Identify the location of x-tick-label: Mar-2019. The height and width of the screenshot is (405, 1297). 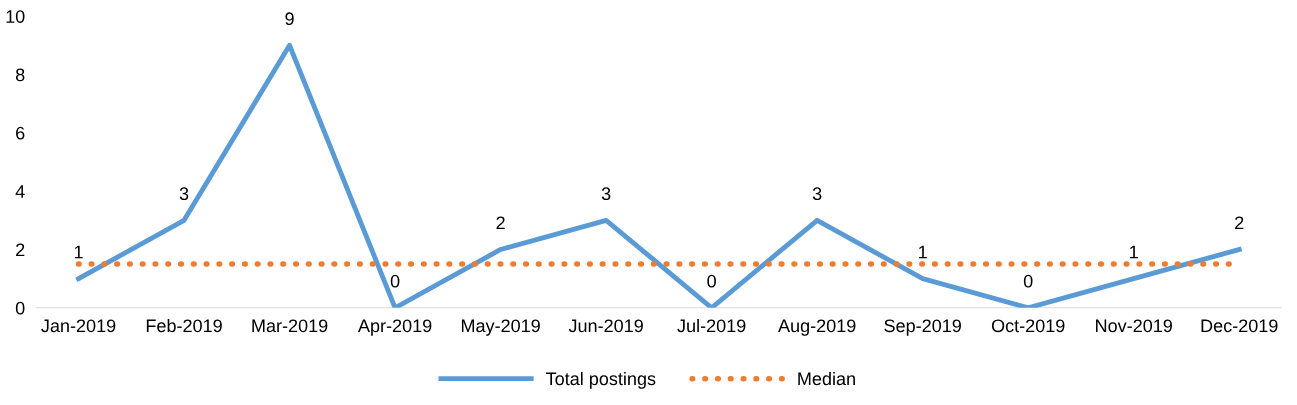
(290, 326).